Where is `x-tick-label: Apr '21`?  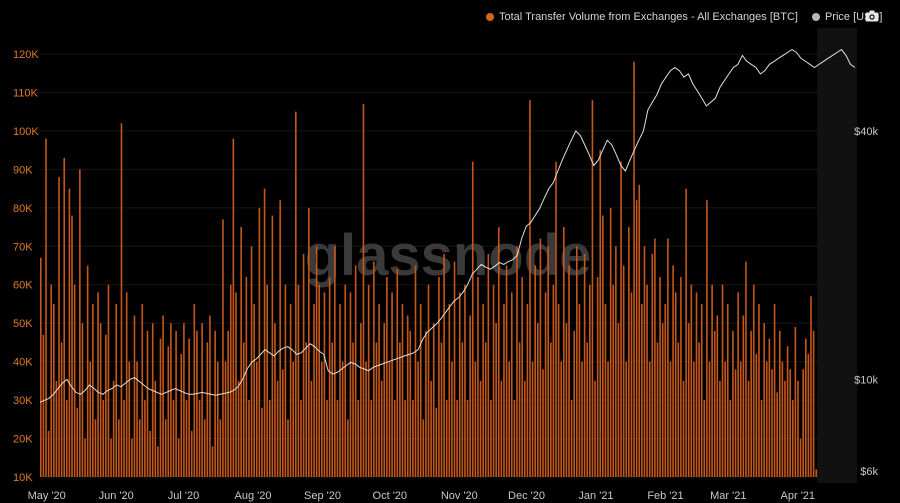 x-tick-label: Apr '21 is located at coordinates (798, 496).